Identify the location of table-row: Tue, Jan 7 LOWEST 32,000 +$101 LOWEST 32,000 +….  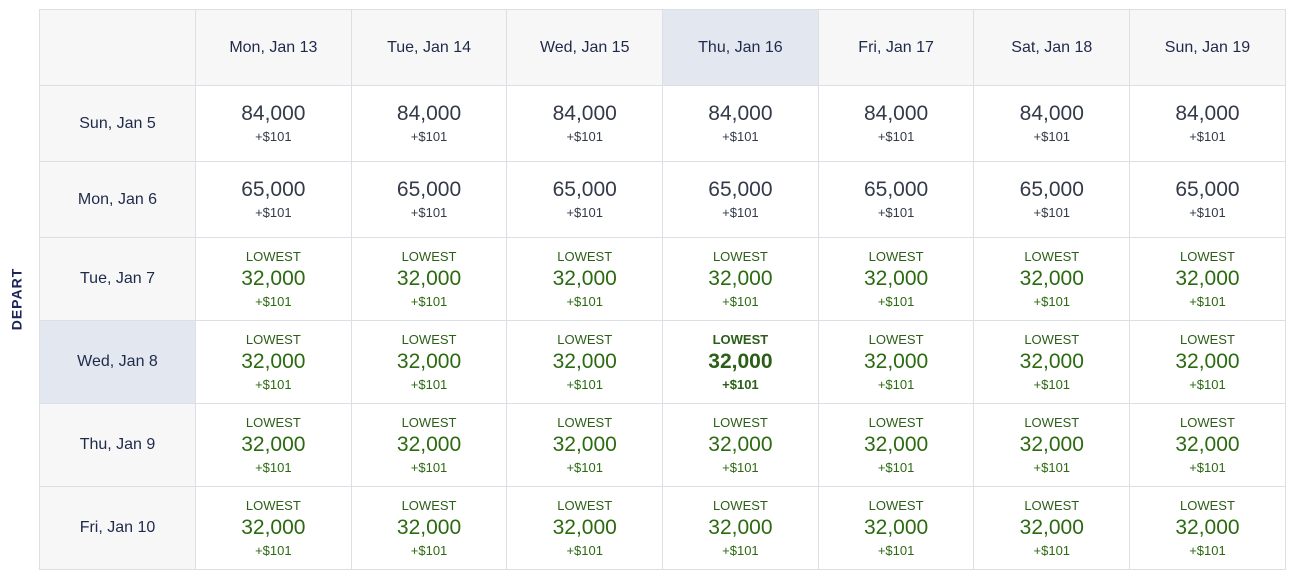
(662, 279).